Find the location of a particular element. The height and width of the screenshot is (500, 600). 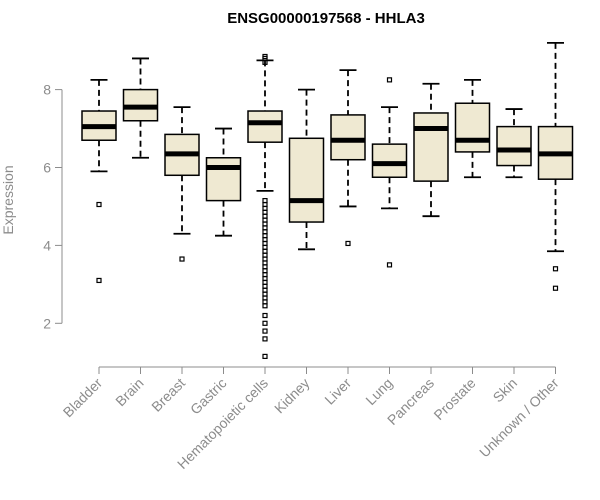

x-tick-label: Lung is located at coordinates (378, 391).